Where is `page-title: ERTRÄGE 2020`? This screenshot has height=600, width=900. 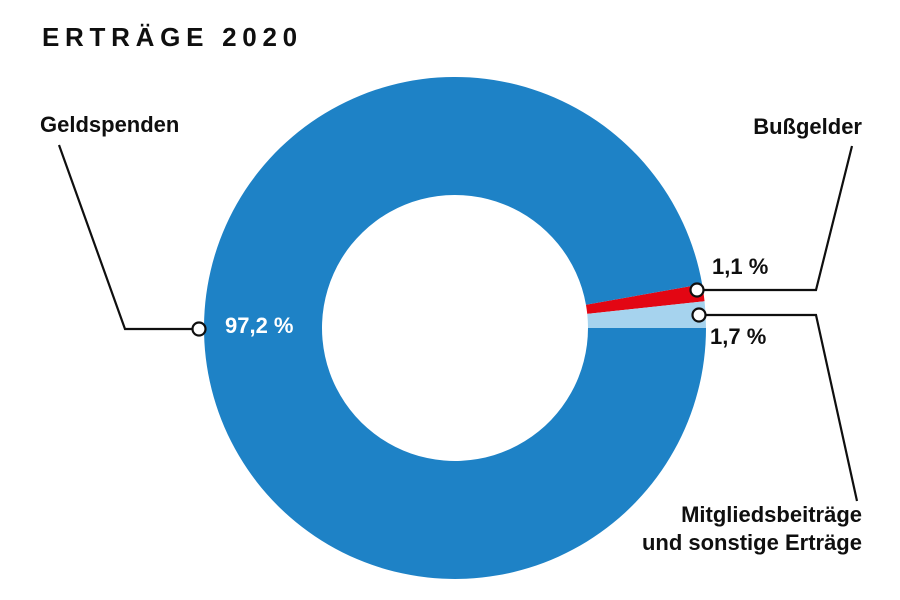 page-title: ERTRÄGE 2020 is located at coordinates (172, 37).